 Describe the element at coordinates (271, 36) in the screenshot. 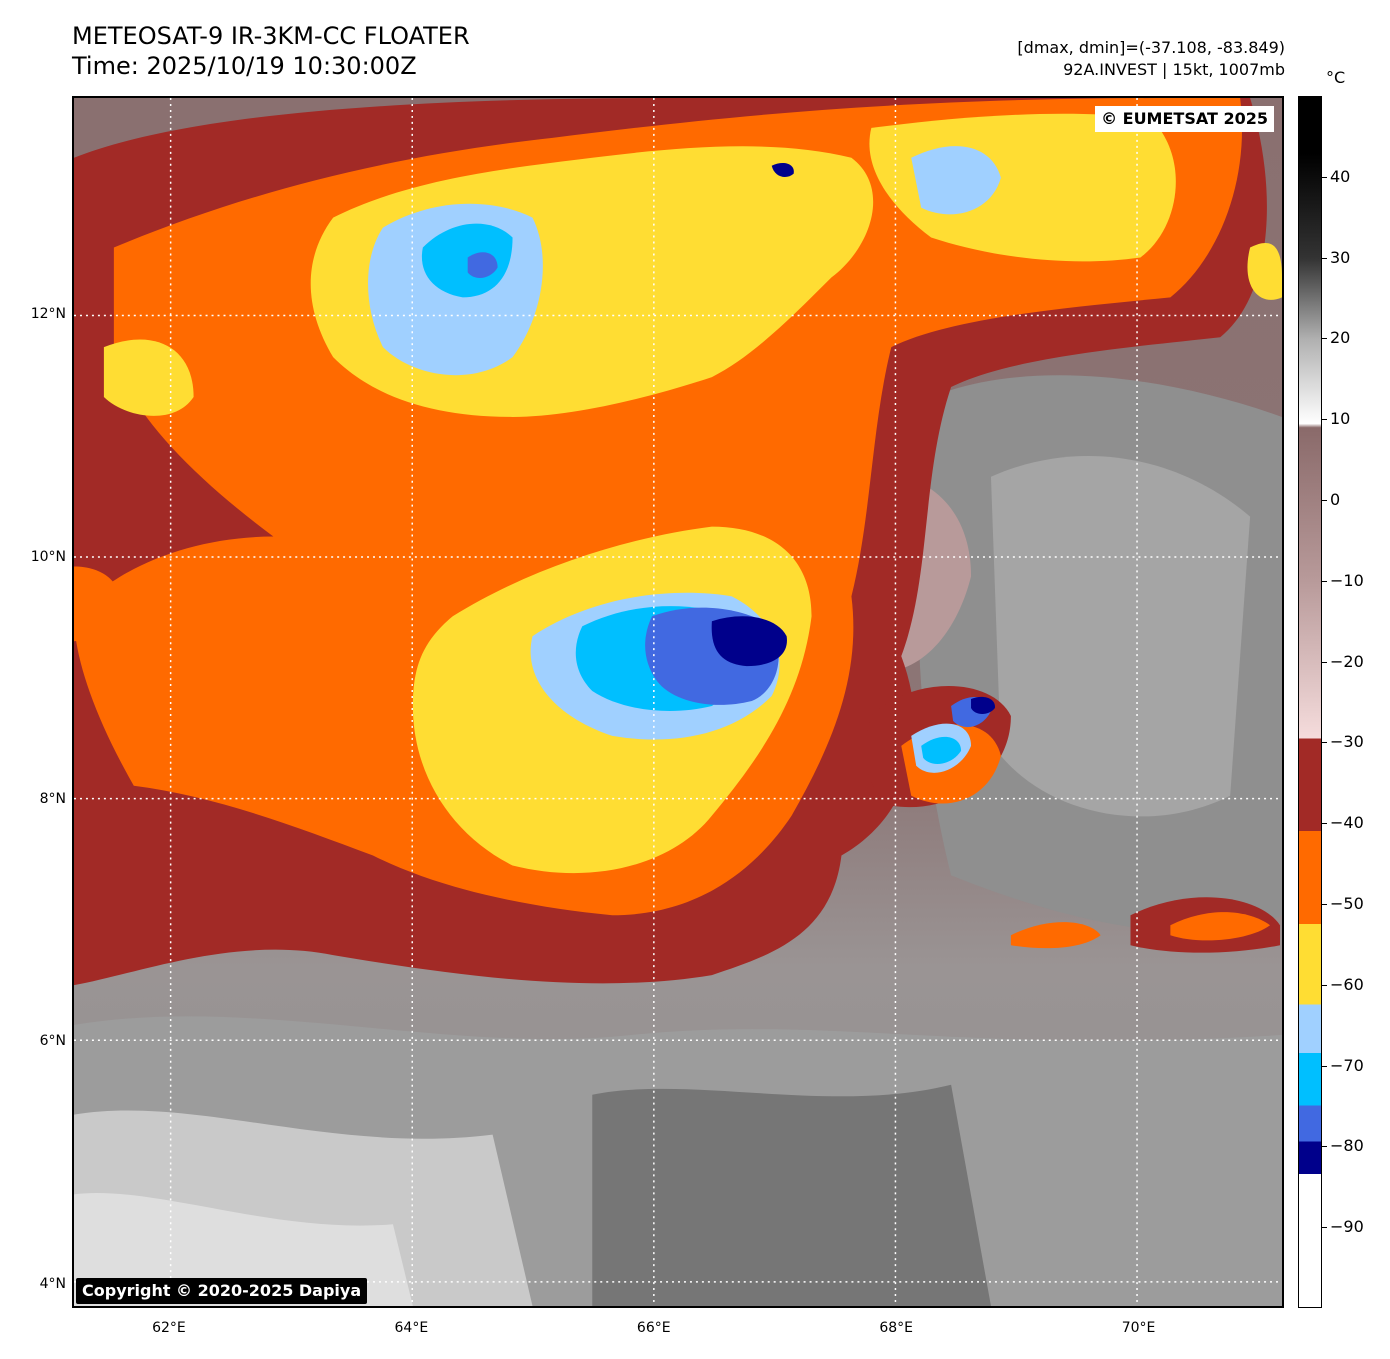

I see `title-satellite: METEOSAT-9 IR-3KM-CC FLOATER` at that location.